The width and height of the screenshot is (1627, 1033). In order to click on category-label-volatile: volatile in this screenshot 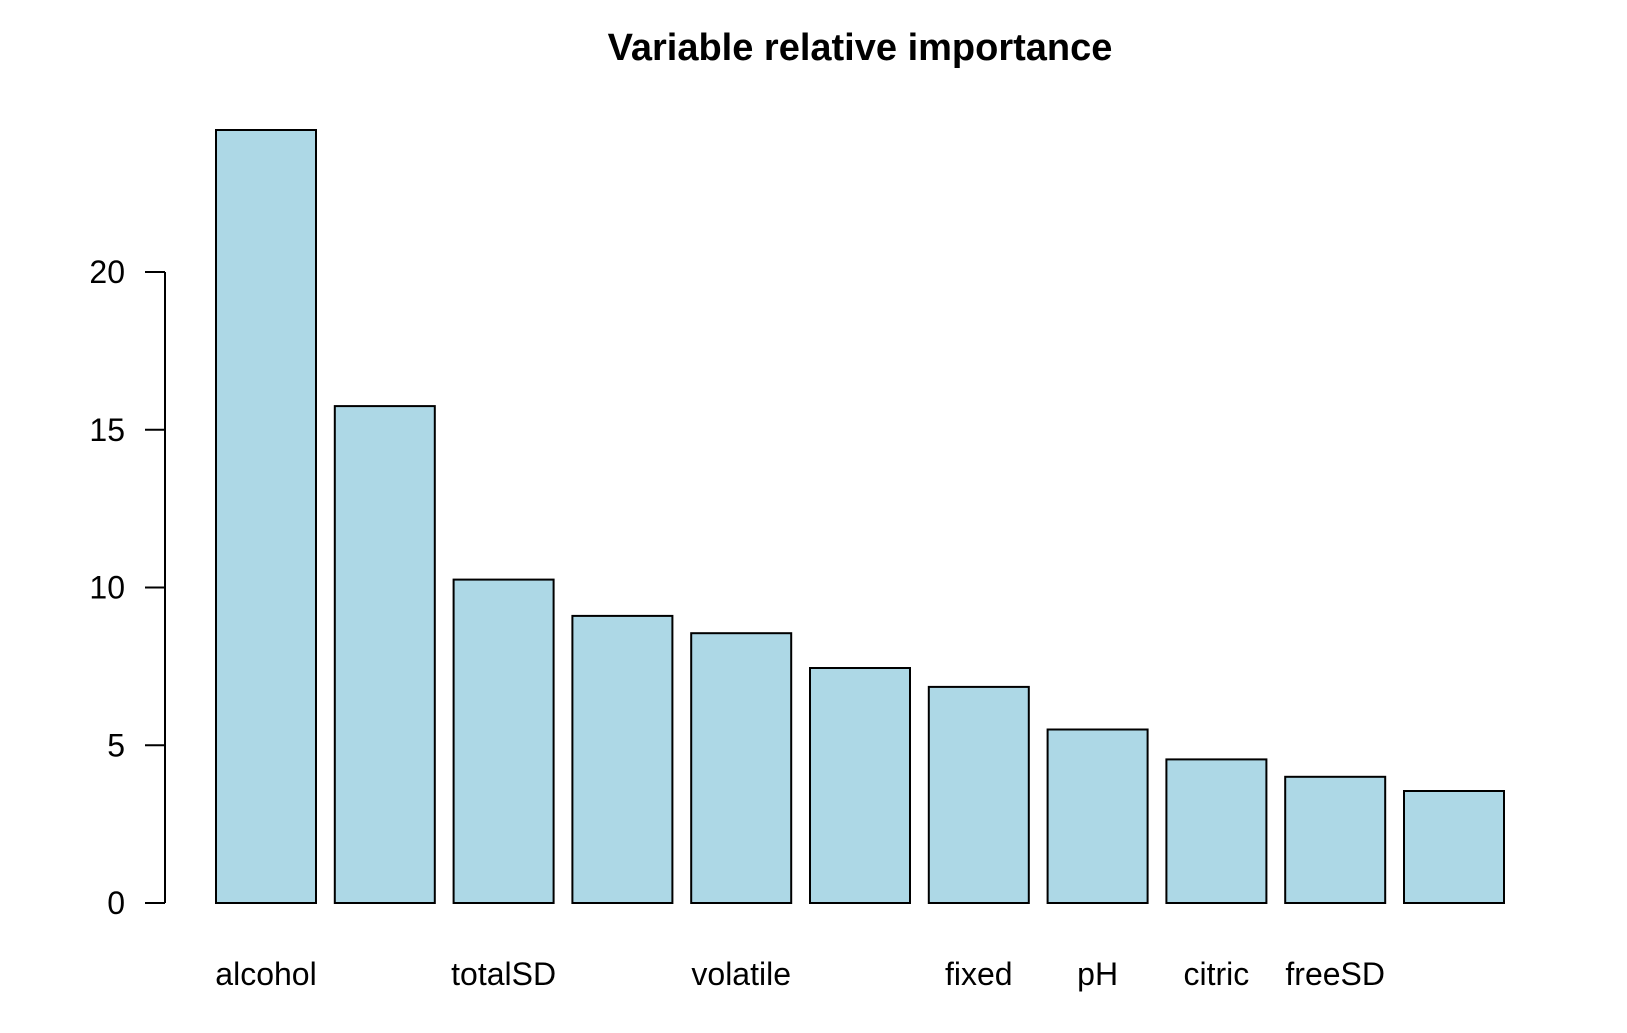, I will do `click(741, 974)`.